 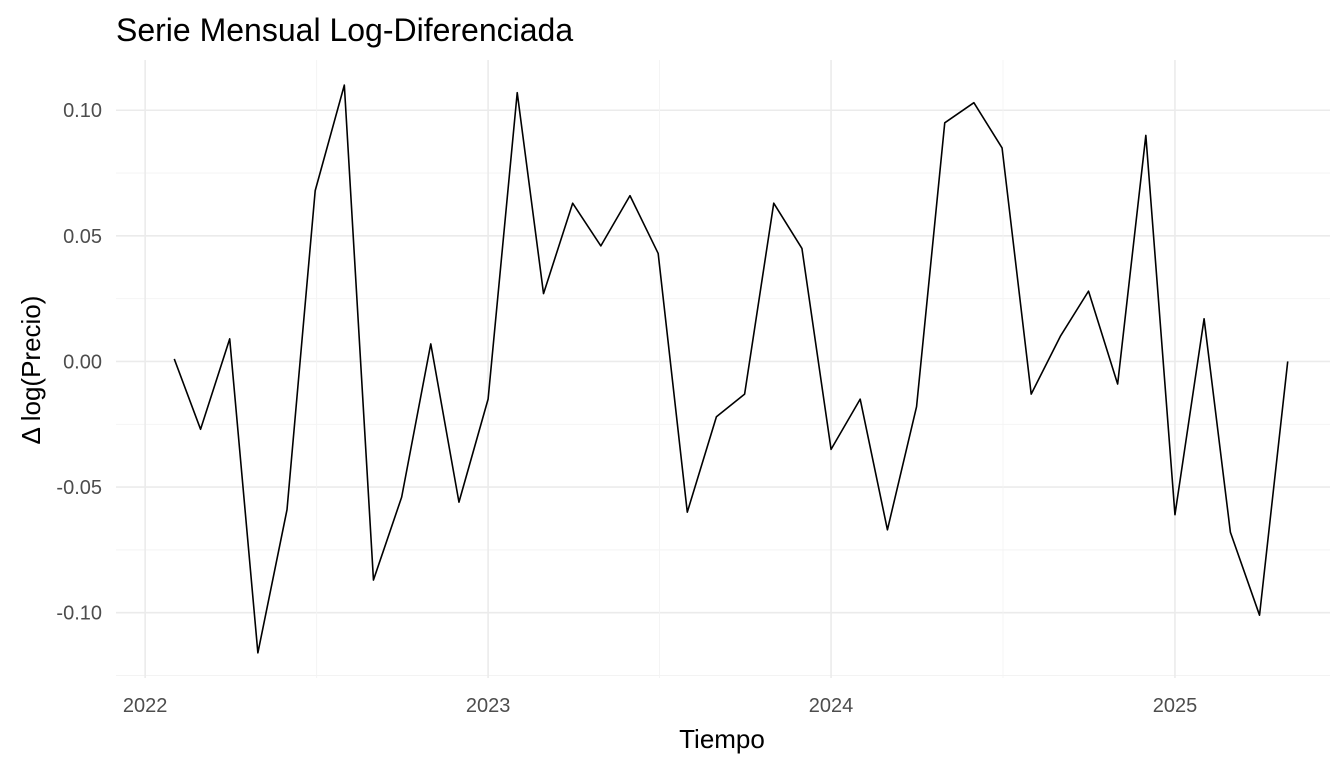 What do you see at coordinates (488, 706) in the screenshot?
I see `x-tick-label: 2023` at bounding box center [488, 706].